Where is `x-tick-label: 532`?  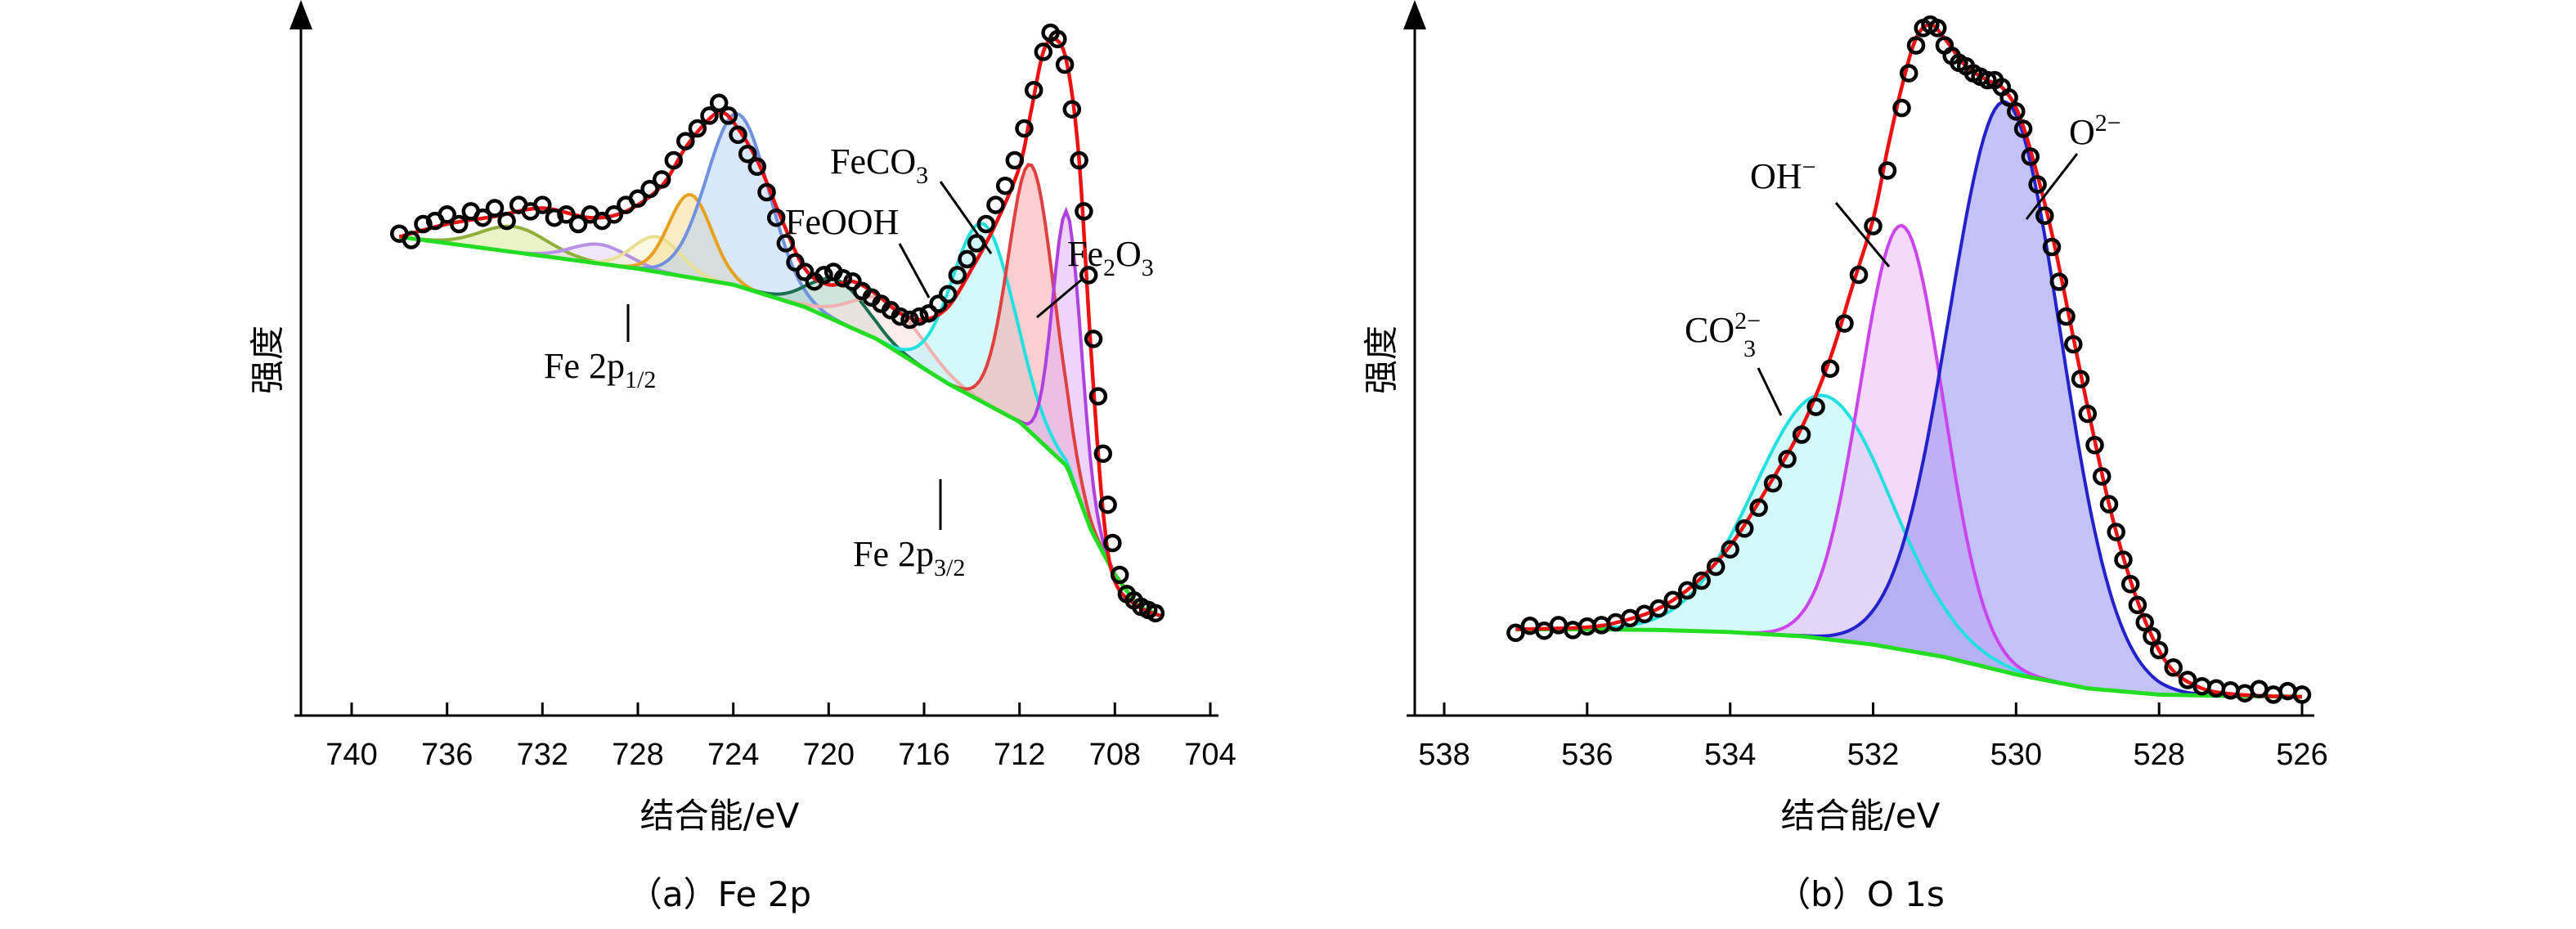
x-tick-label: 532 is located at coordinates (1873, 755).